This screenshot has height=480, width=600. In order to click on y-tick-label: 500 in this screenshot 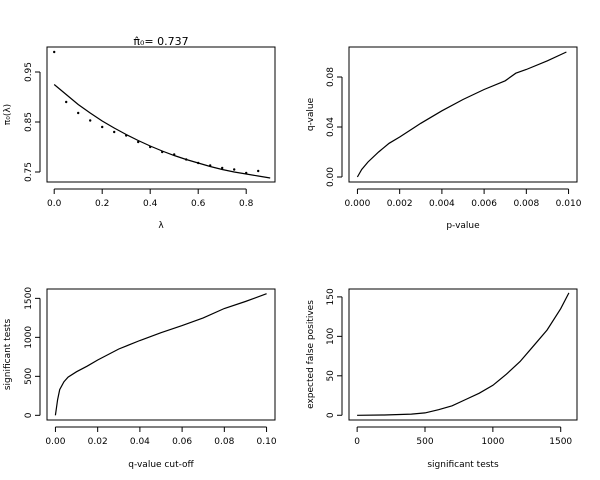, I will do `click(29, 375)`.